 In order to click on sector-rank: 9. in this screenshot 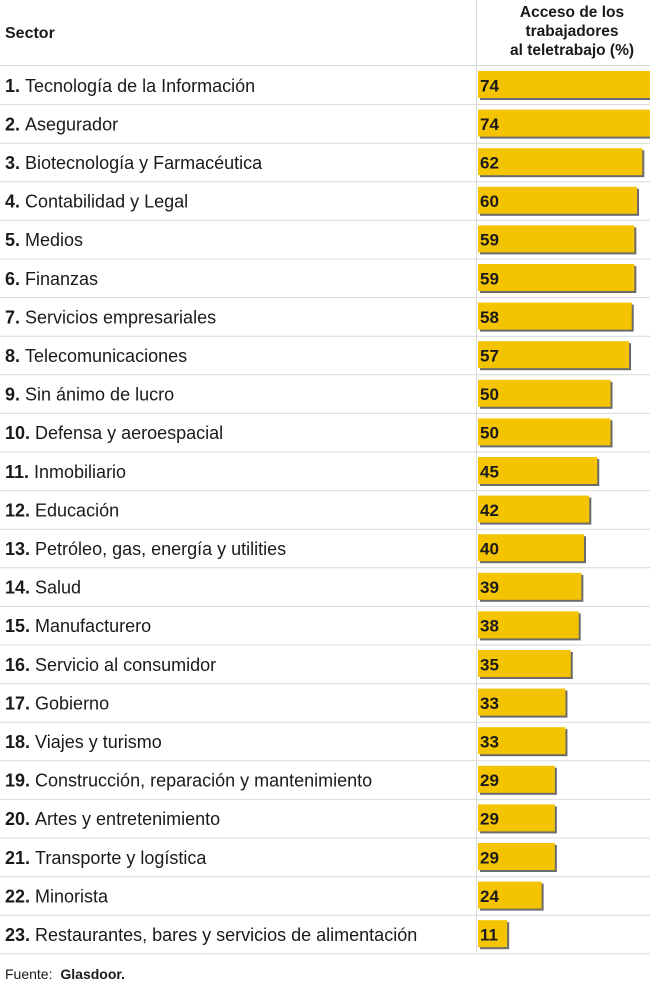, I will do `click(12, 395)`.